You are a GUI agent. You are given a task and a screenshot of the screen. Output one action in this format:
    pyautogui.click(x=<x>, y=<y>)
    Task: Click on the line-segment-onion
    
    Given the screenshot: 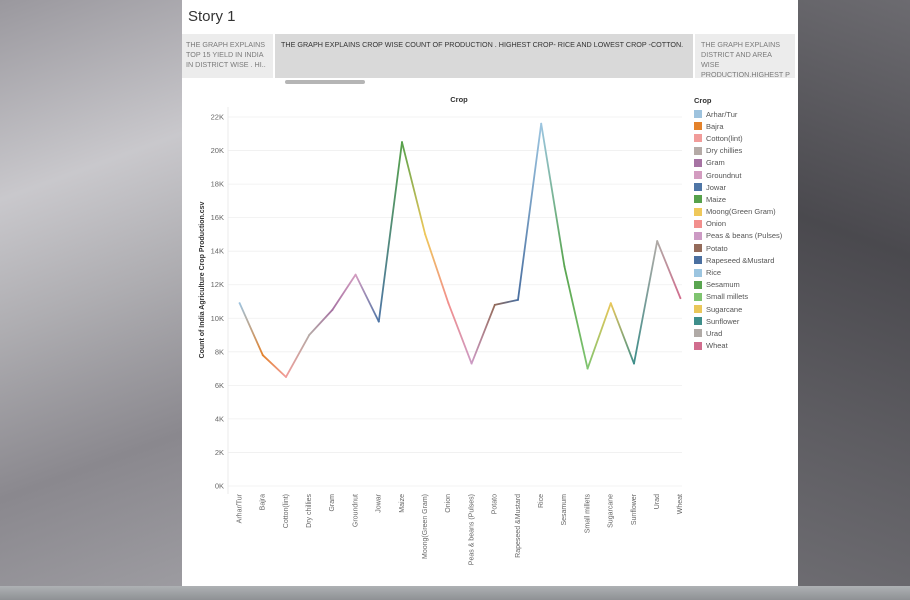 What is the action you would take?
    pyautogui.click(x=460, y=333)
    